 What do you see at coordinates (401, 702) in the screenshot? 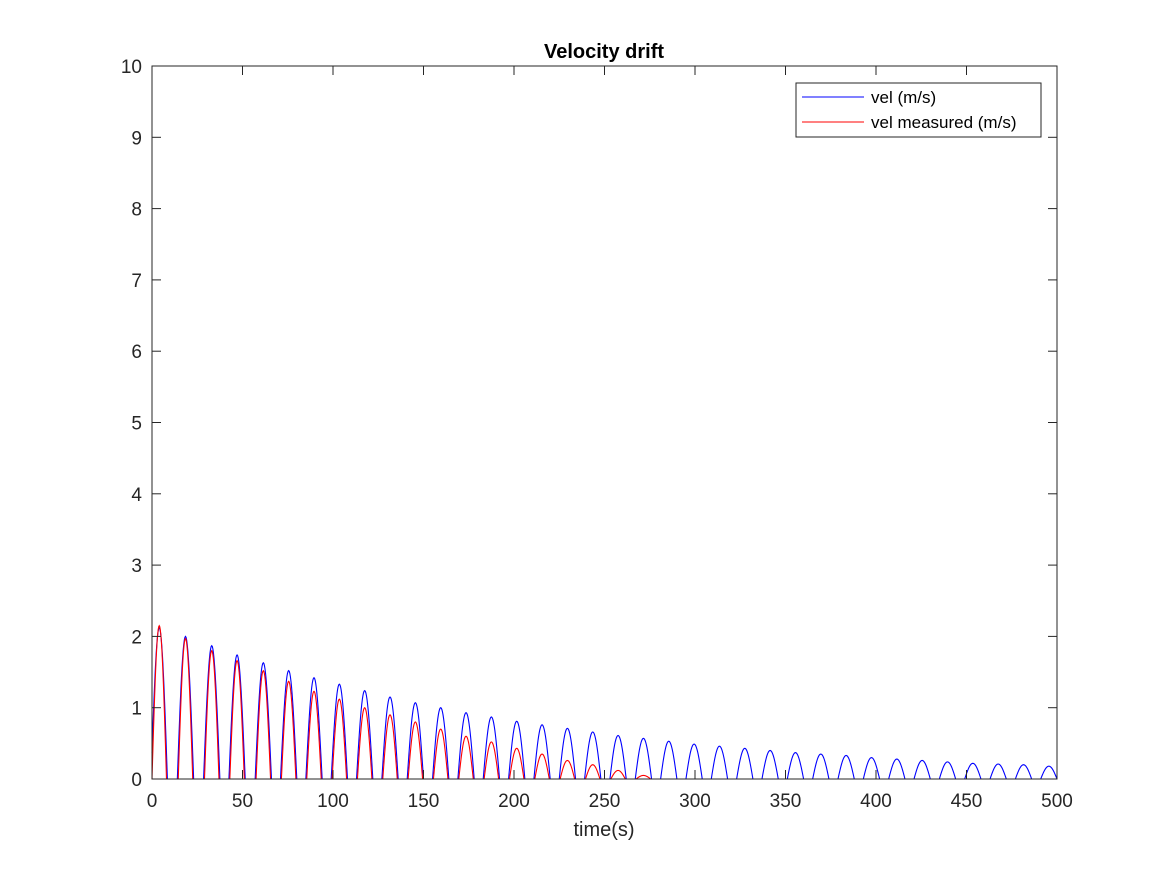
I see `series-vel-measured` at bounding box center [401, 702].